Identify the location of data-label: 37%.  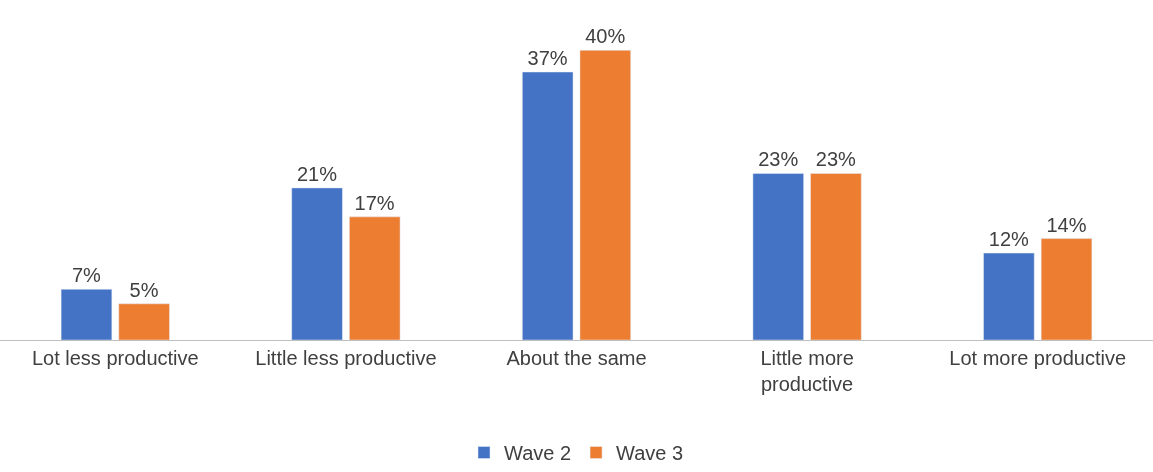
(547, 58).